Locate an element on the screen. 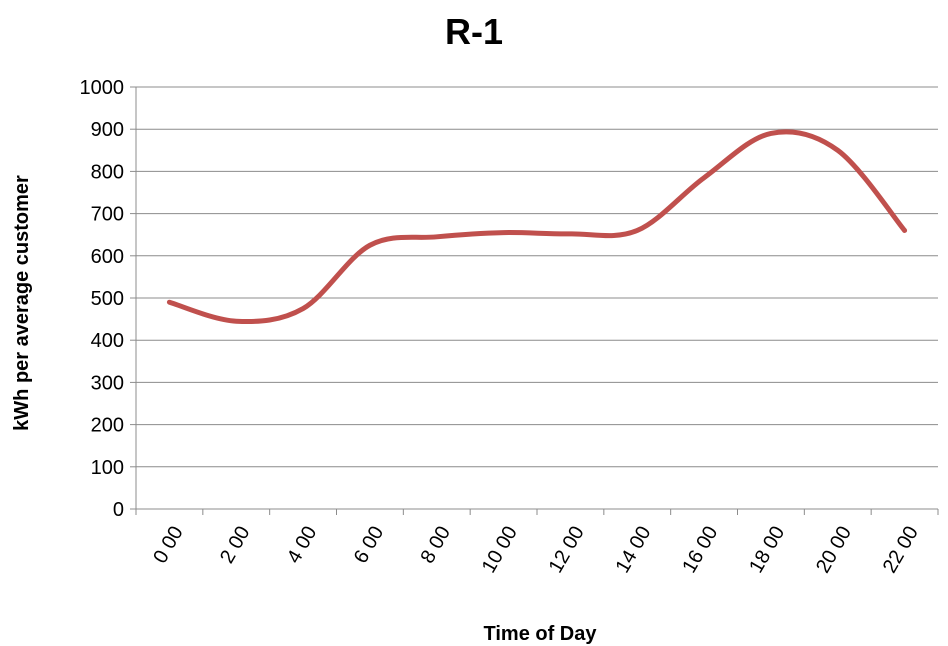  x-tick-label: 2 00 is located at coordinates (235, 545).